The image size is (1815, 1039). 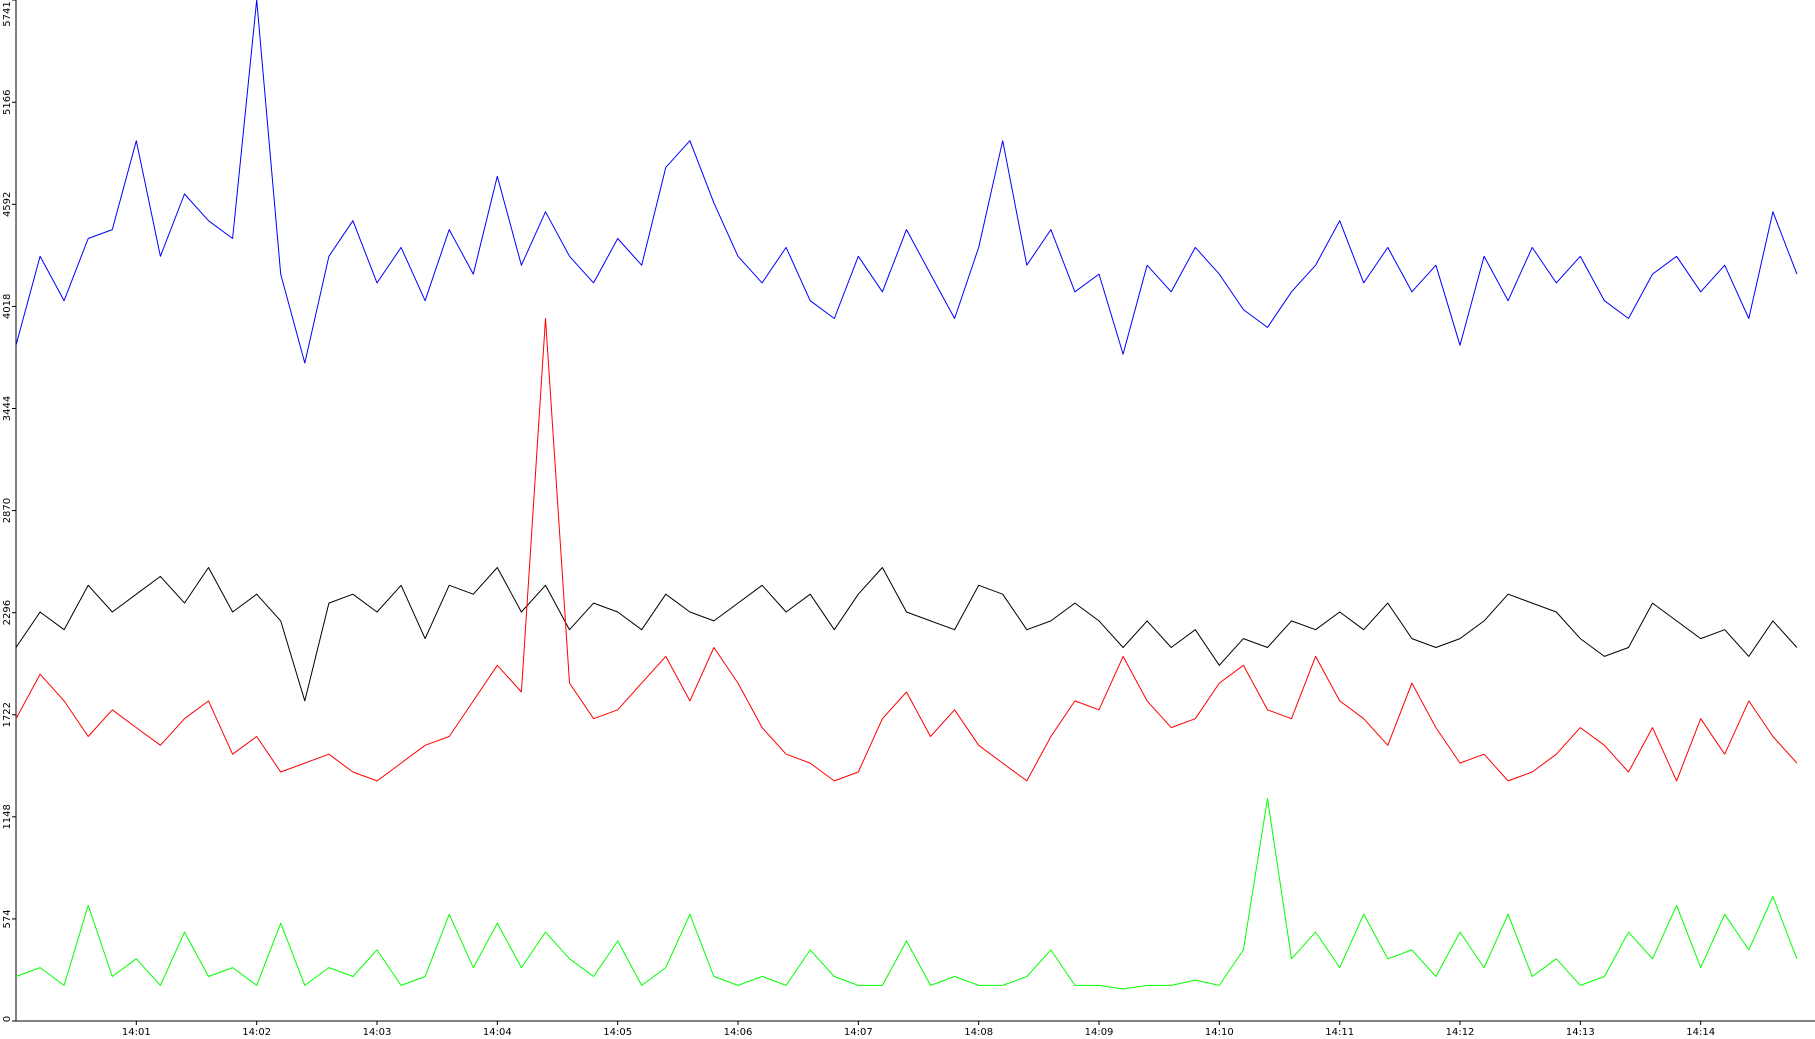 What do you see at coordinates (7, 1019) in the screenshot?
I see `y-tick-label: 0` at bounding box center [7, 1019].